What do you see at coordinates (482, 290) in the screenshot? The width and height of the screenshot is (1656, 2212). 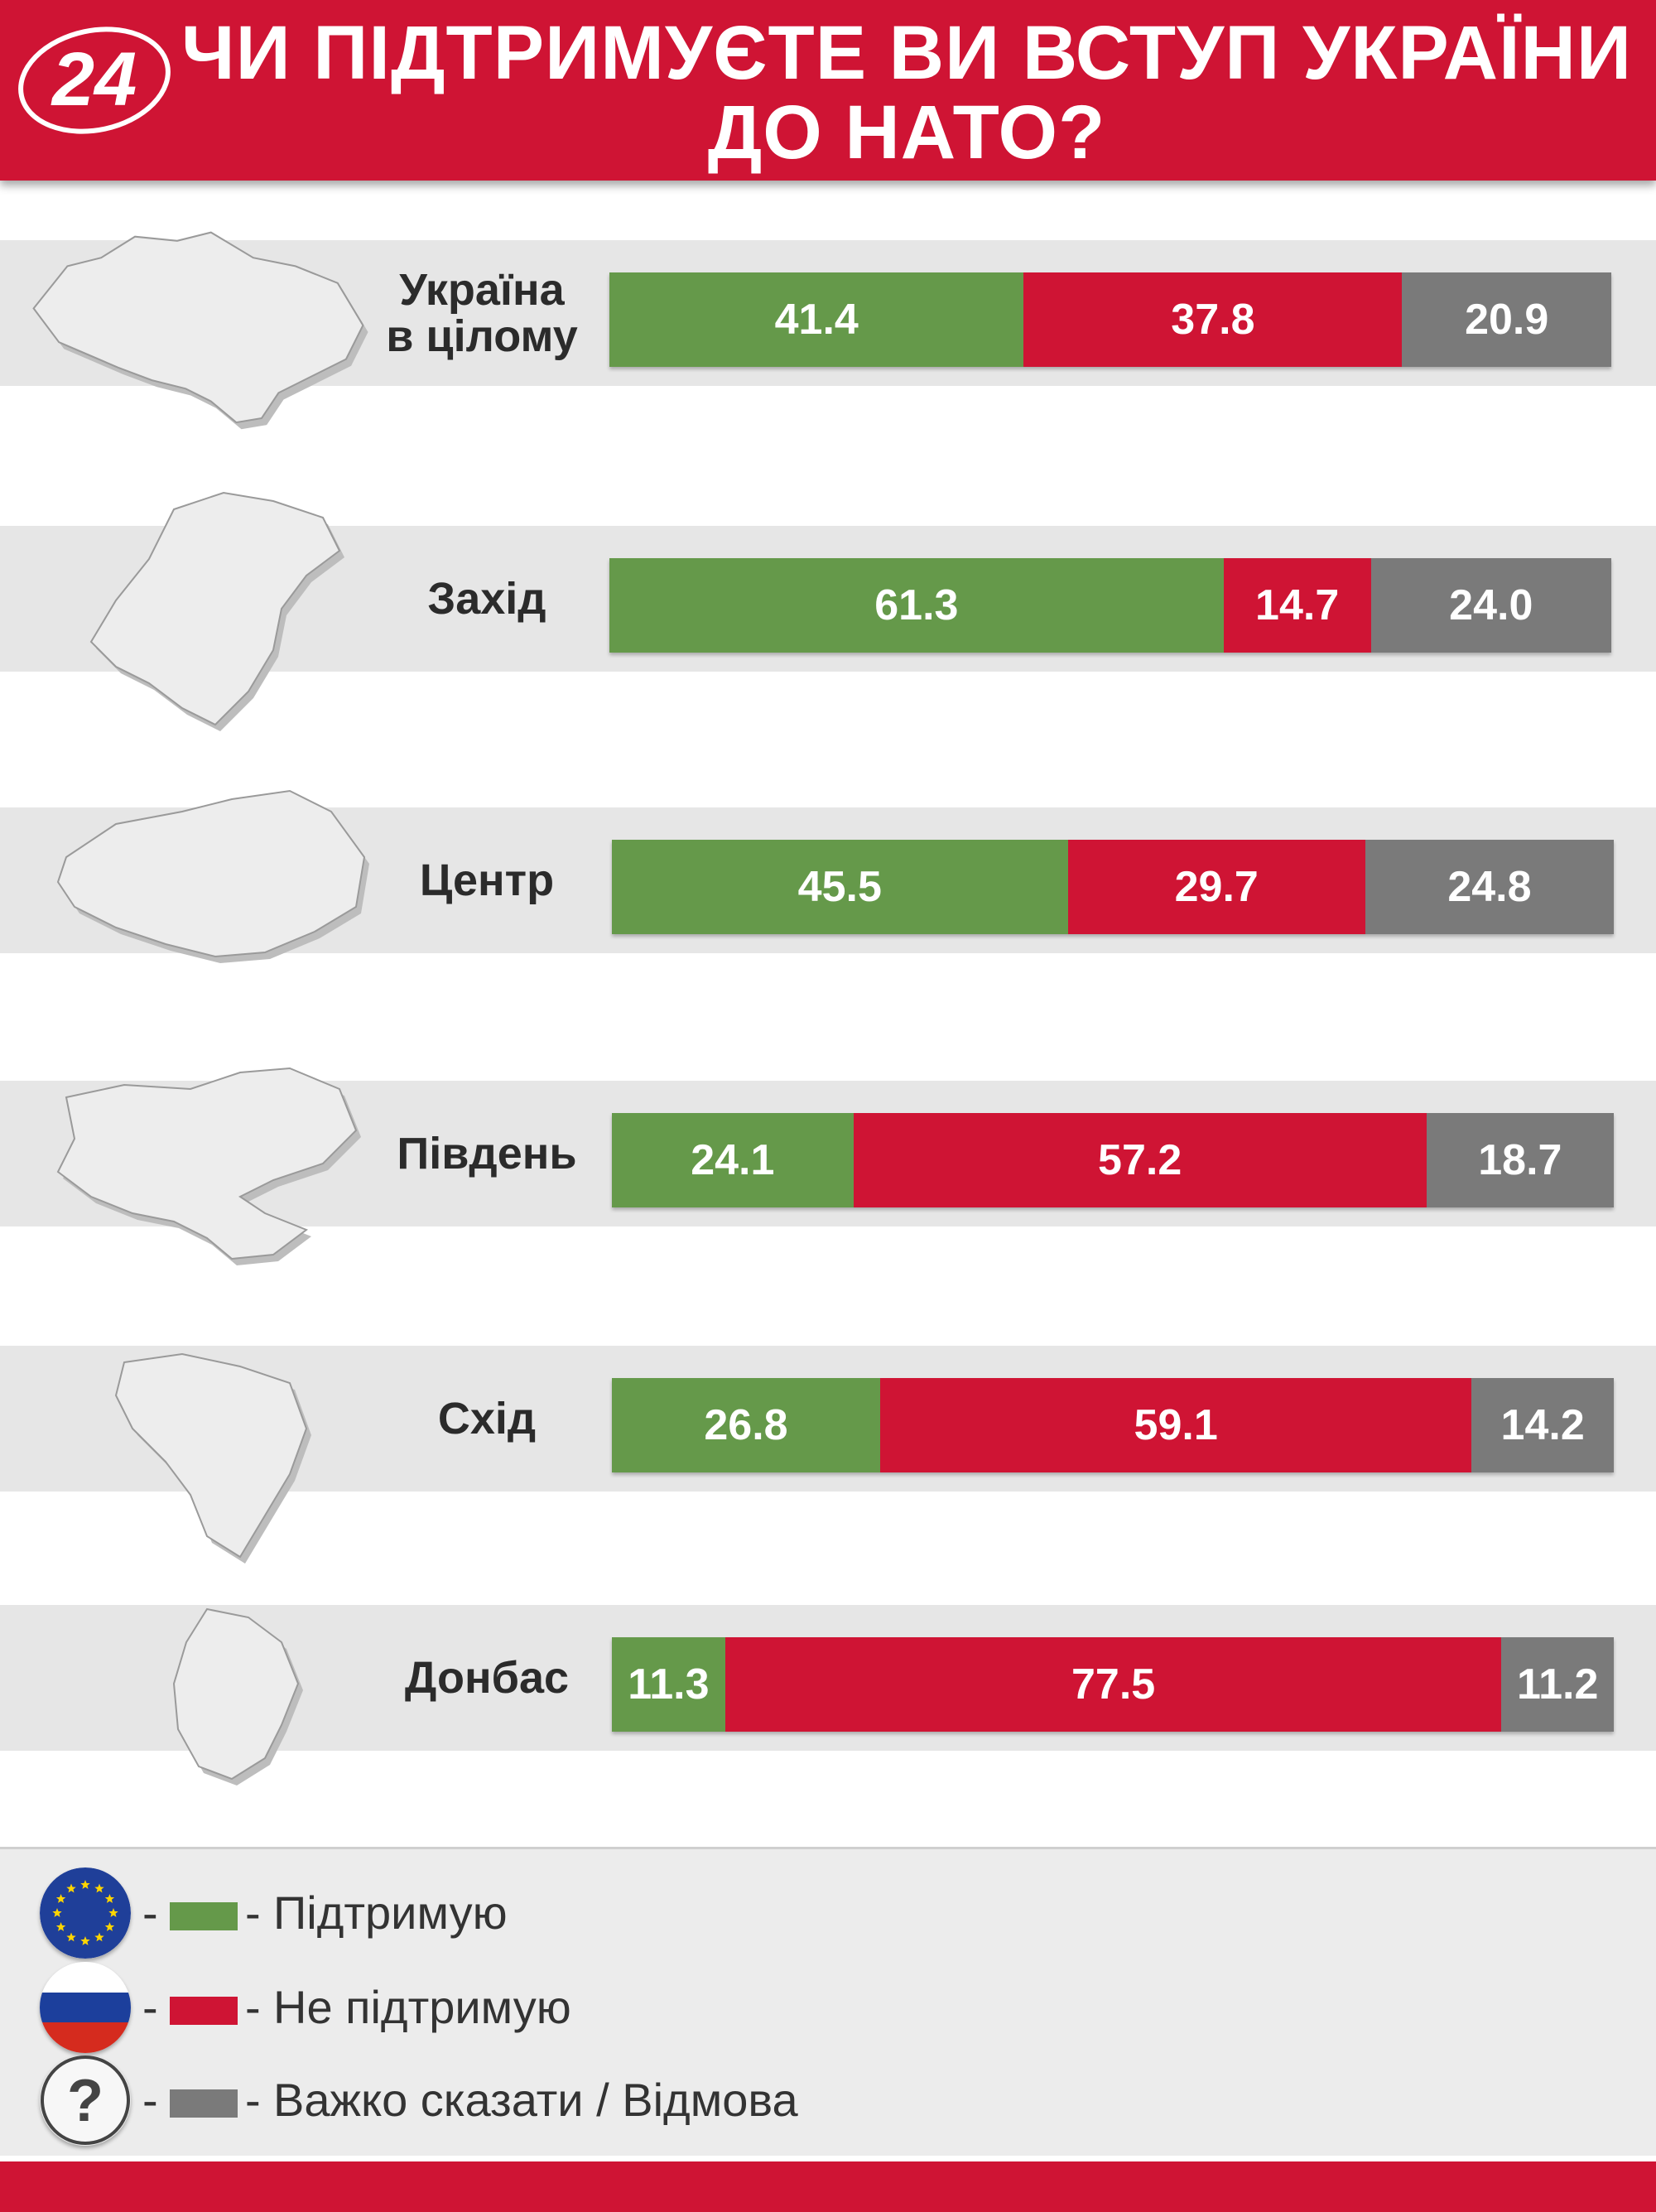 I see `category-label-line: Україна` at bounding box center [482, 290].